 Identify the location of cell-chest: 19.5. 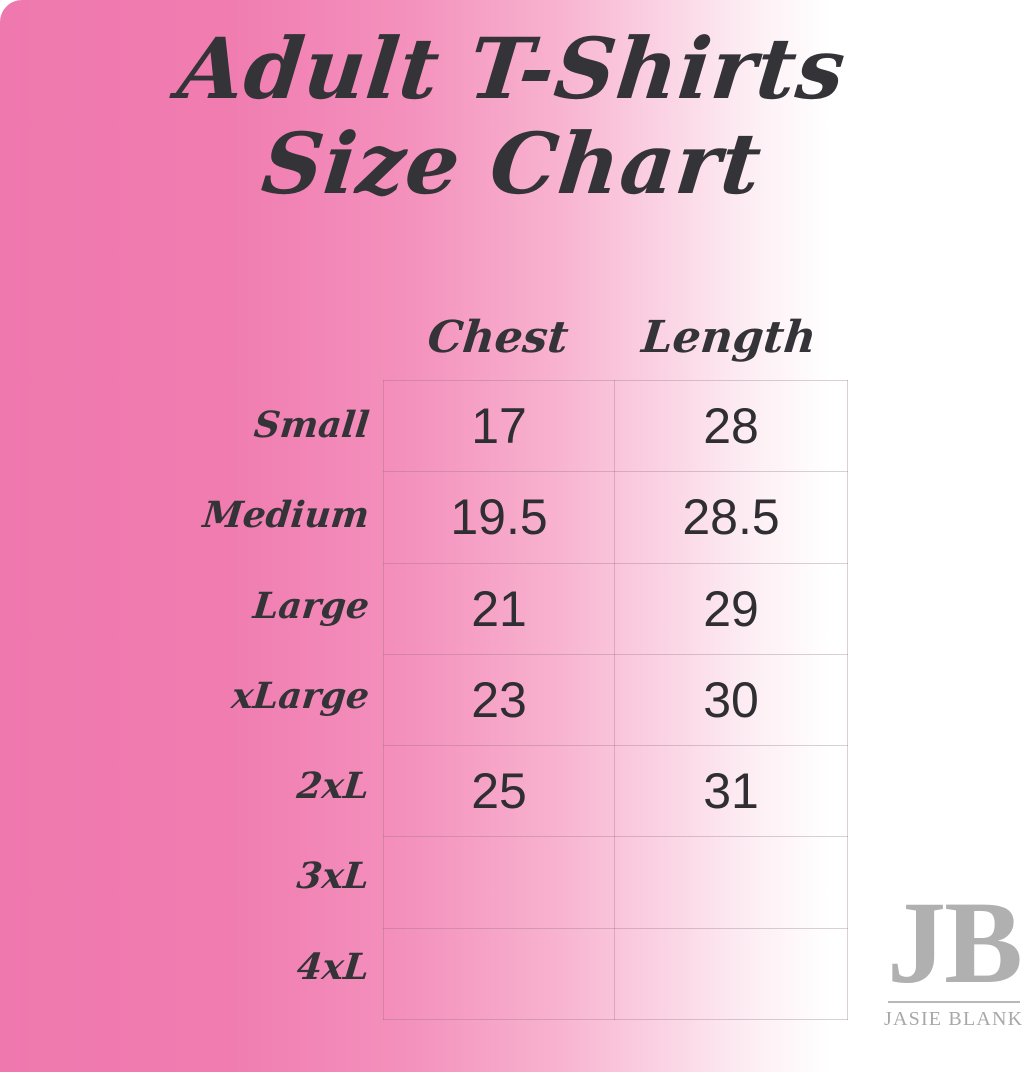
(499, 517).